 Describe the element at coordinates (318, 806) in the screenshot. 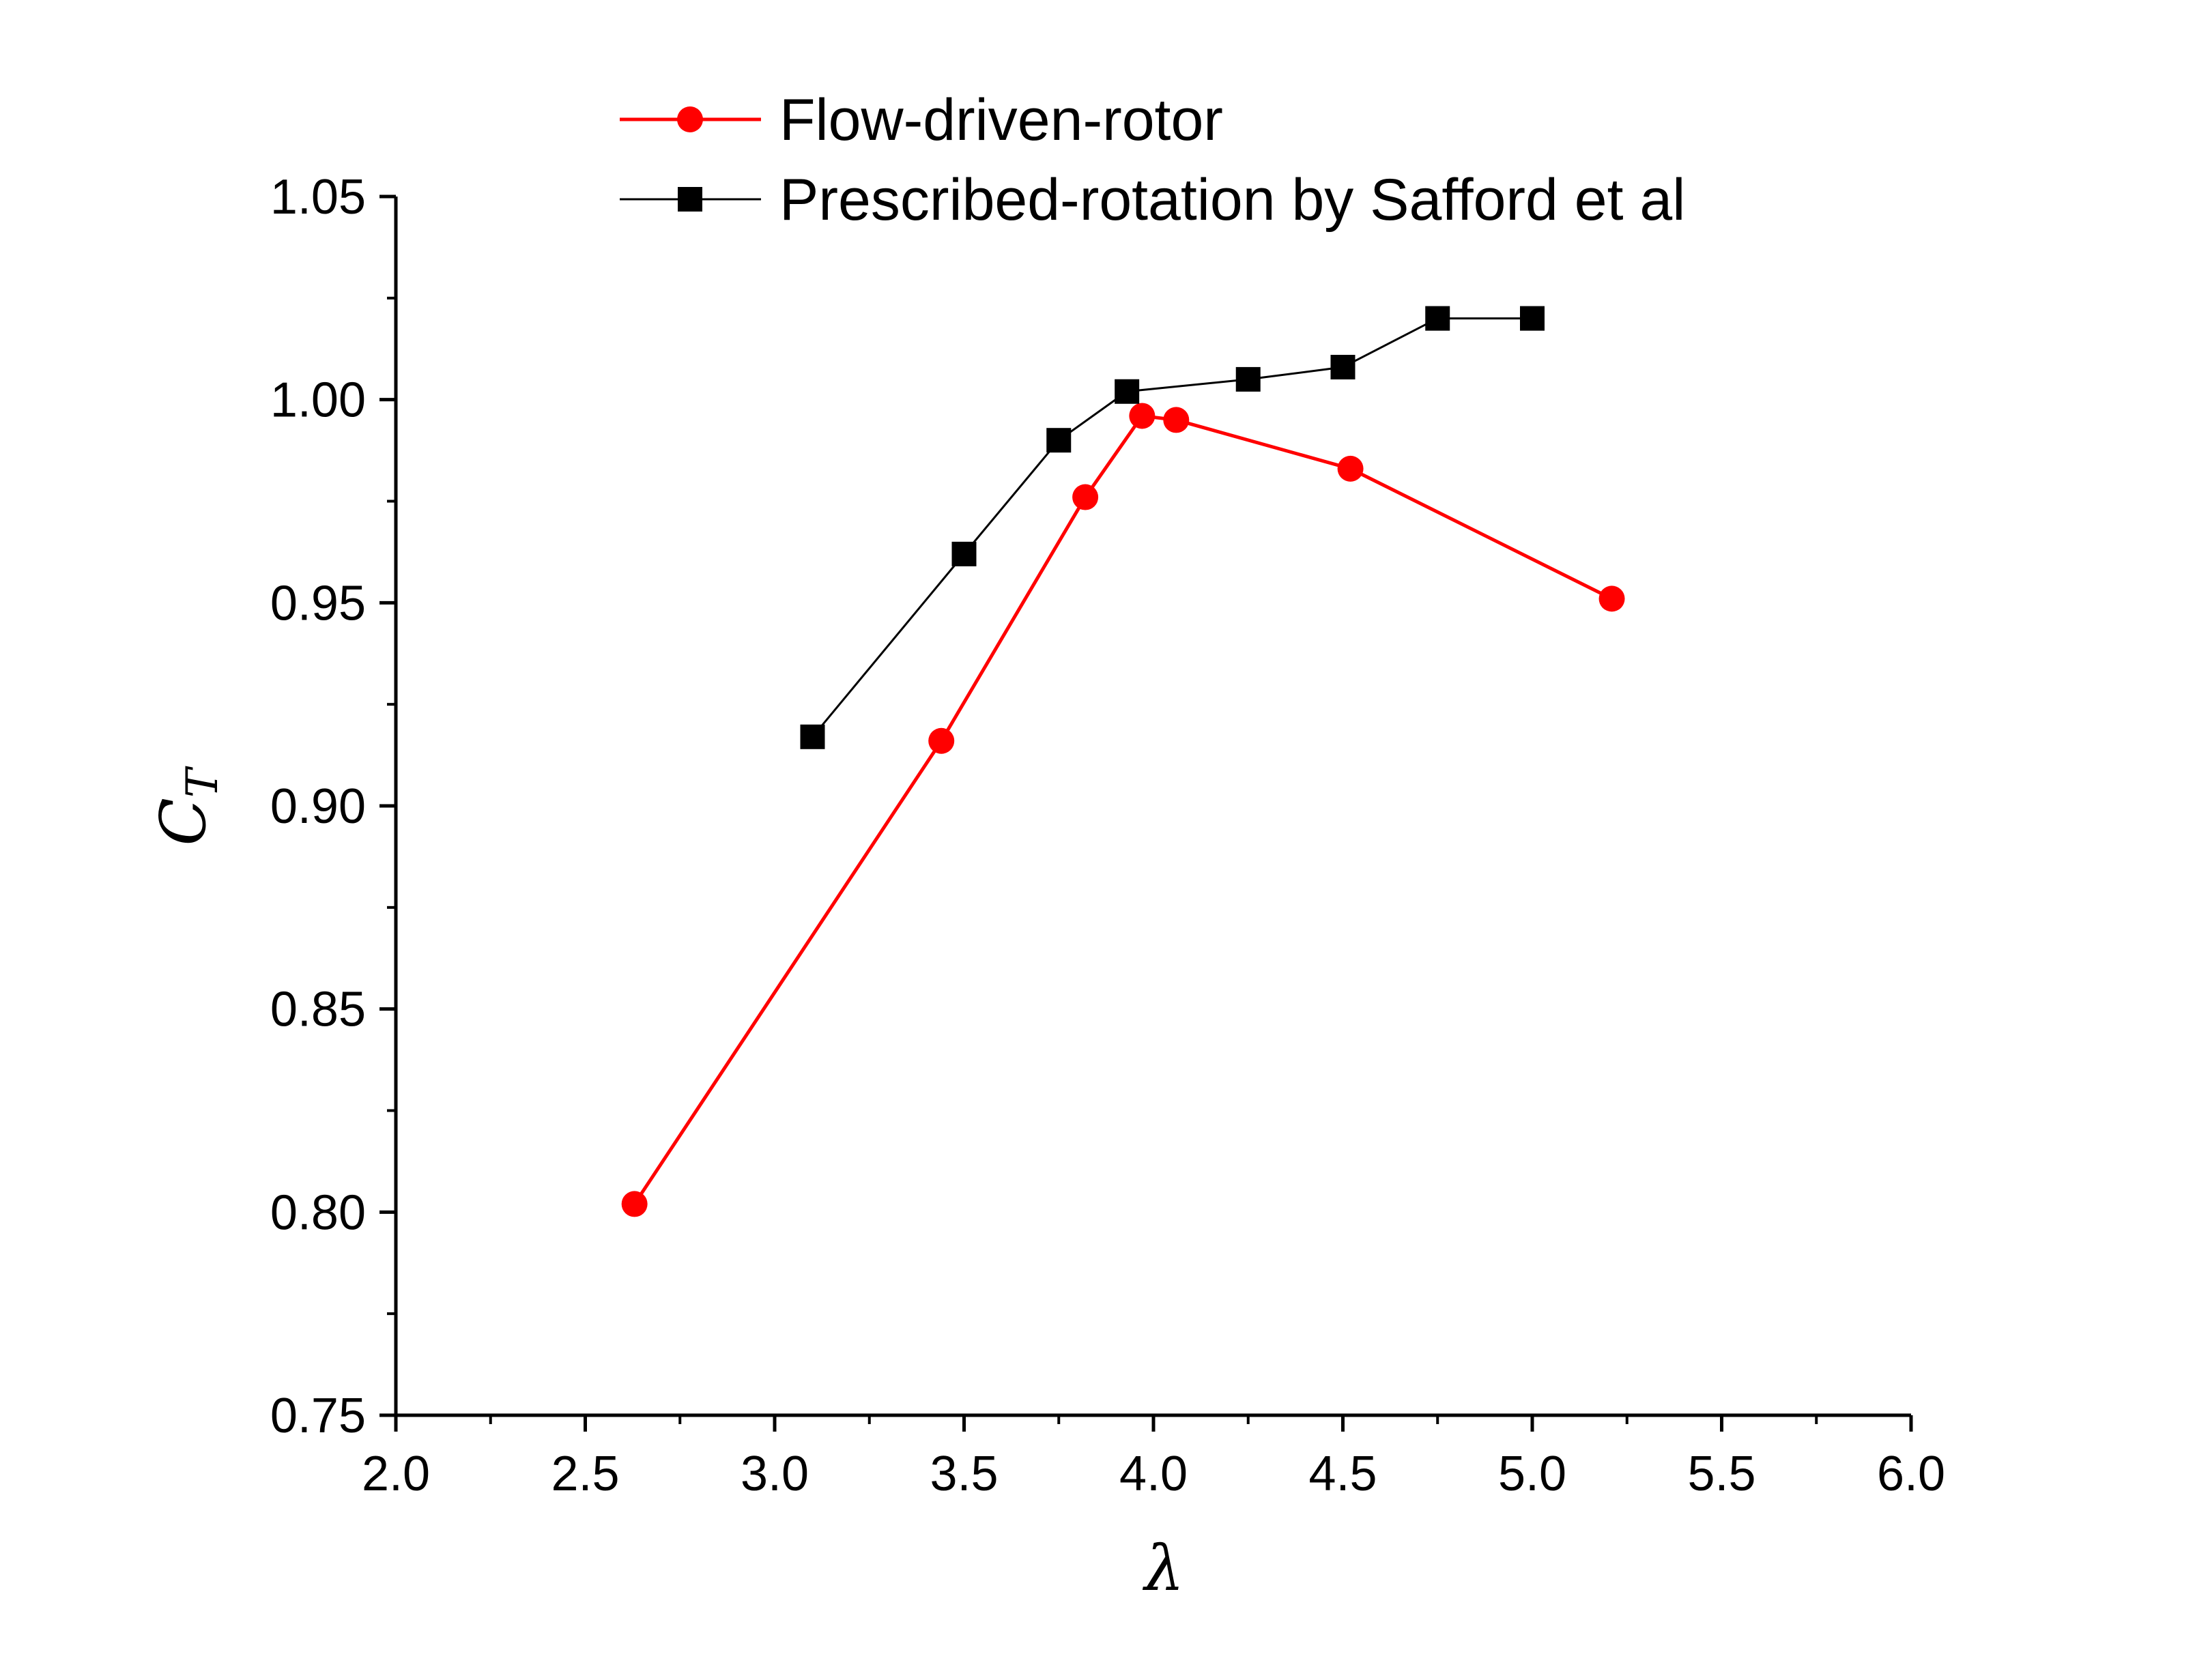

I see `y-tick-label: 0.90` at that location.